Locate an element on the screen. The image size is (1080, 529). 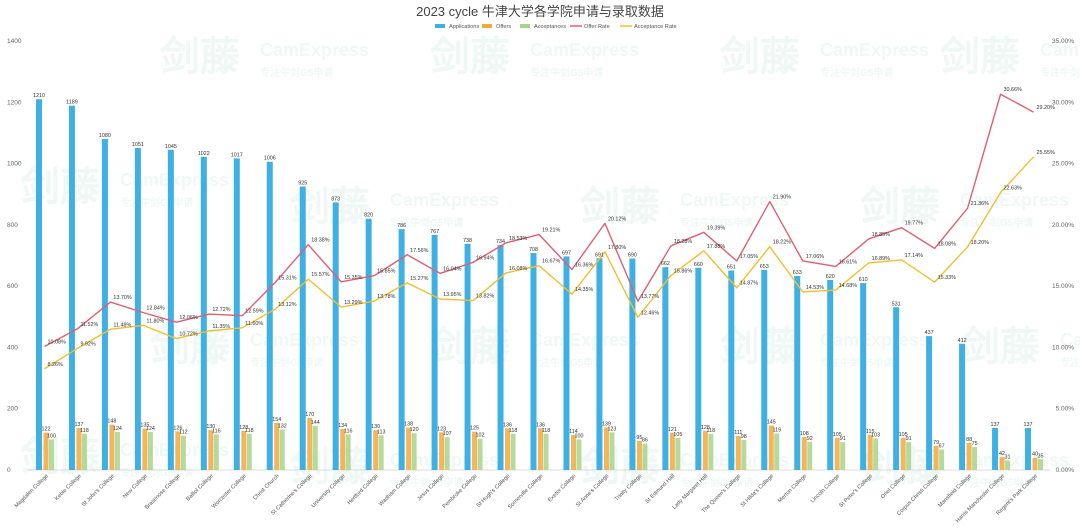
bar-label-offers: 42 is located at coordinates (1002, 454).